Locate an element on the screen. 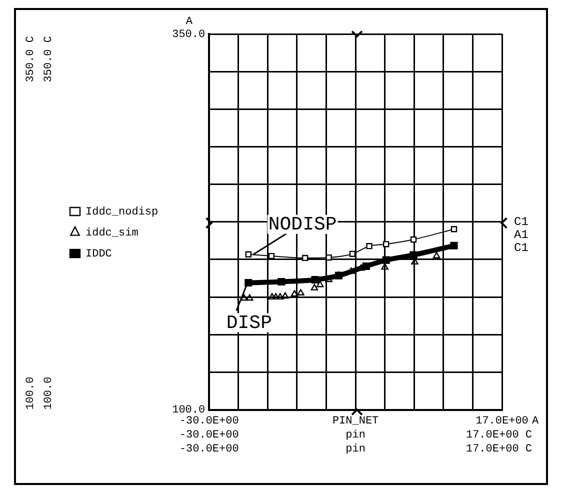  x-axis-title: PIN_NET is located at coordinates (356, 422).